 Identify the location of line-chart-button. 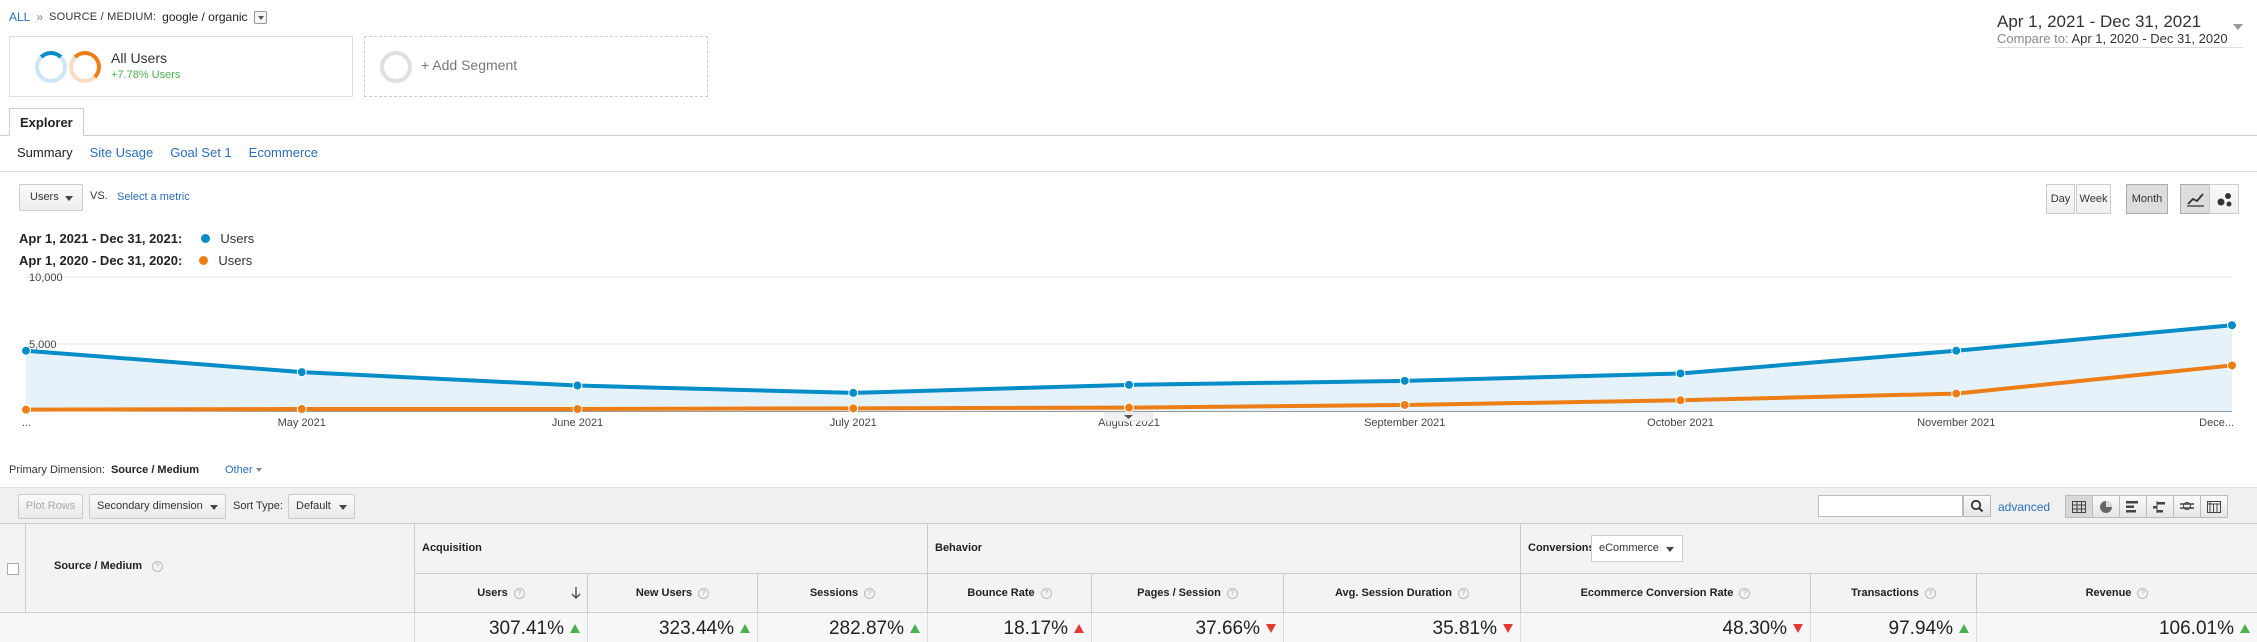
(2195, 199).